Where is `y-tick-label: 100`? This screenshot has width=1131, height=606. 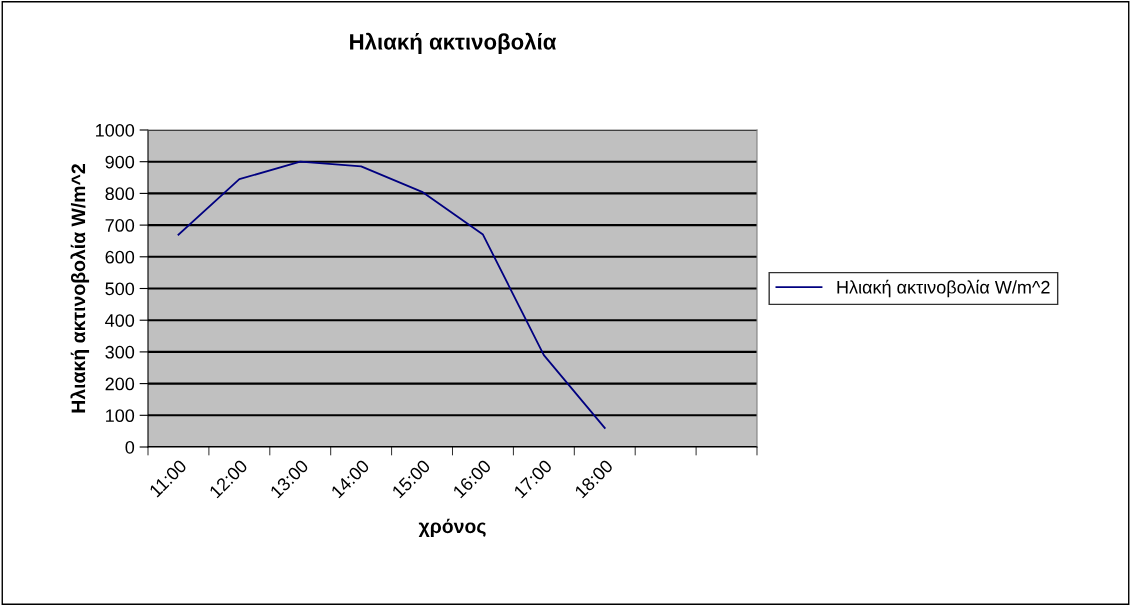 y-tick-label: 100 is located at coordinates (120, 416).